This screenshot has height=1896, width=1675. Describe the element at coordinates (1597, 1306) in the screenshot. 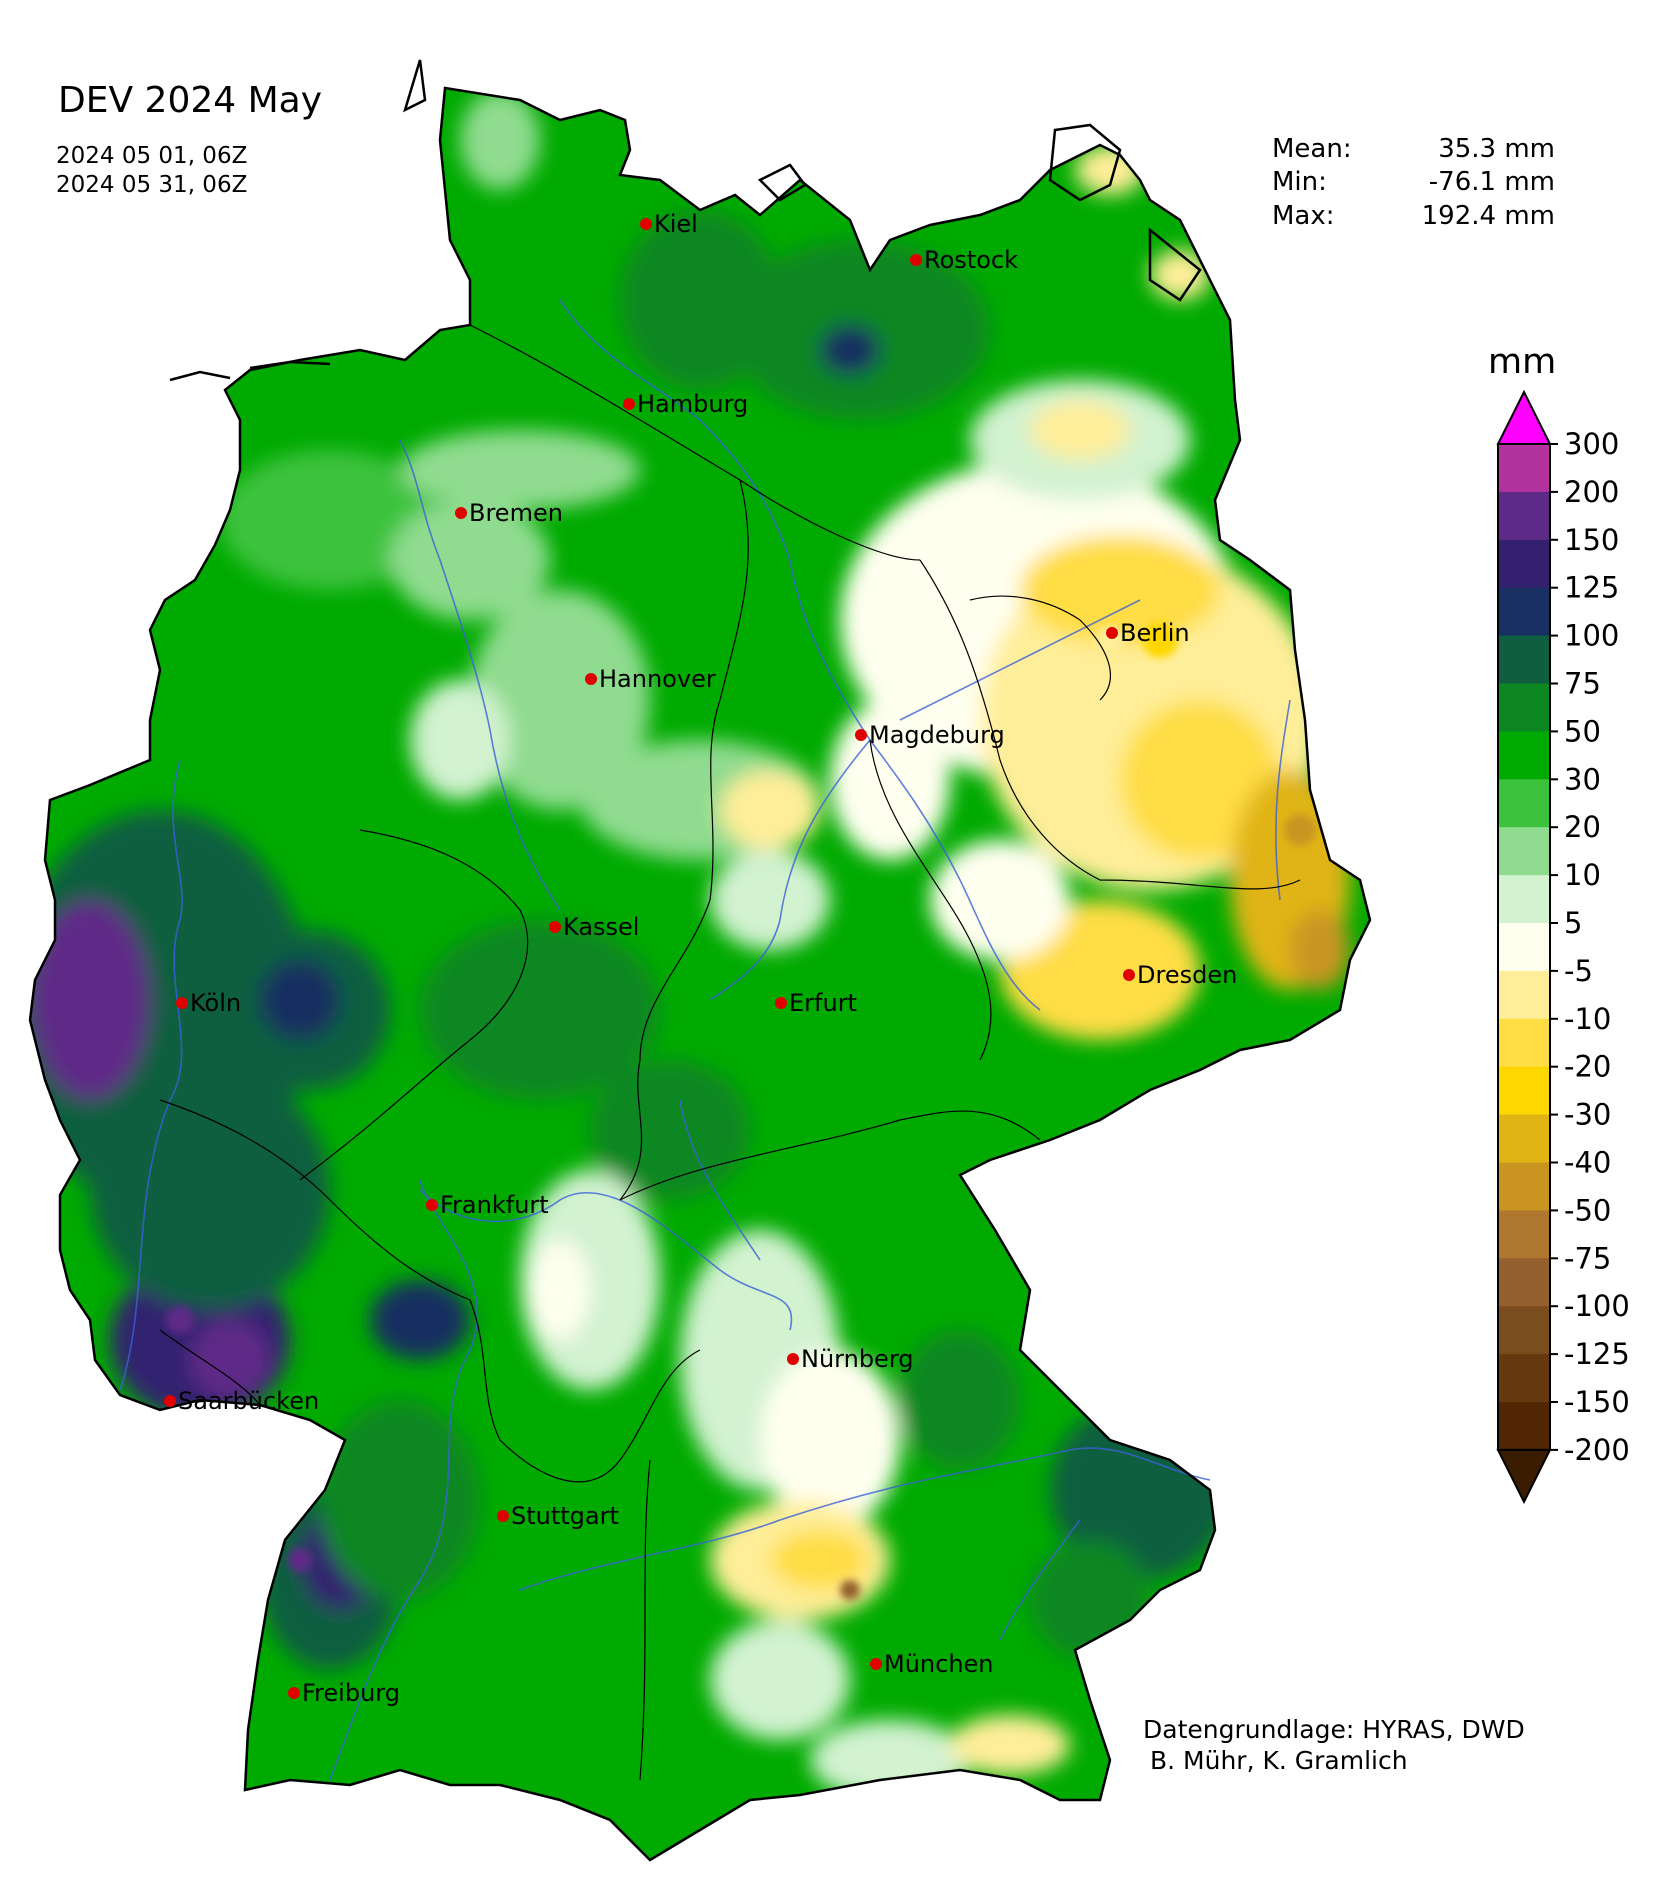

I see `legend-tick-label: -100` at that location.